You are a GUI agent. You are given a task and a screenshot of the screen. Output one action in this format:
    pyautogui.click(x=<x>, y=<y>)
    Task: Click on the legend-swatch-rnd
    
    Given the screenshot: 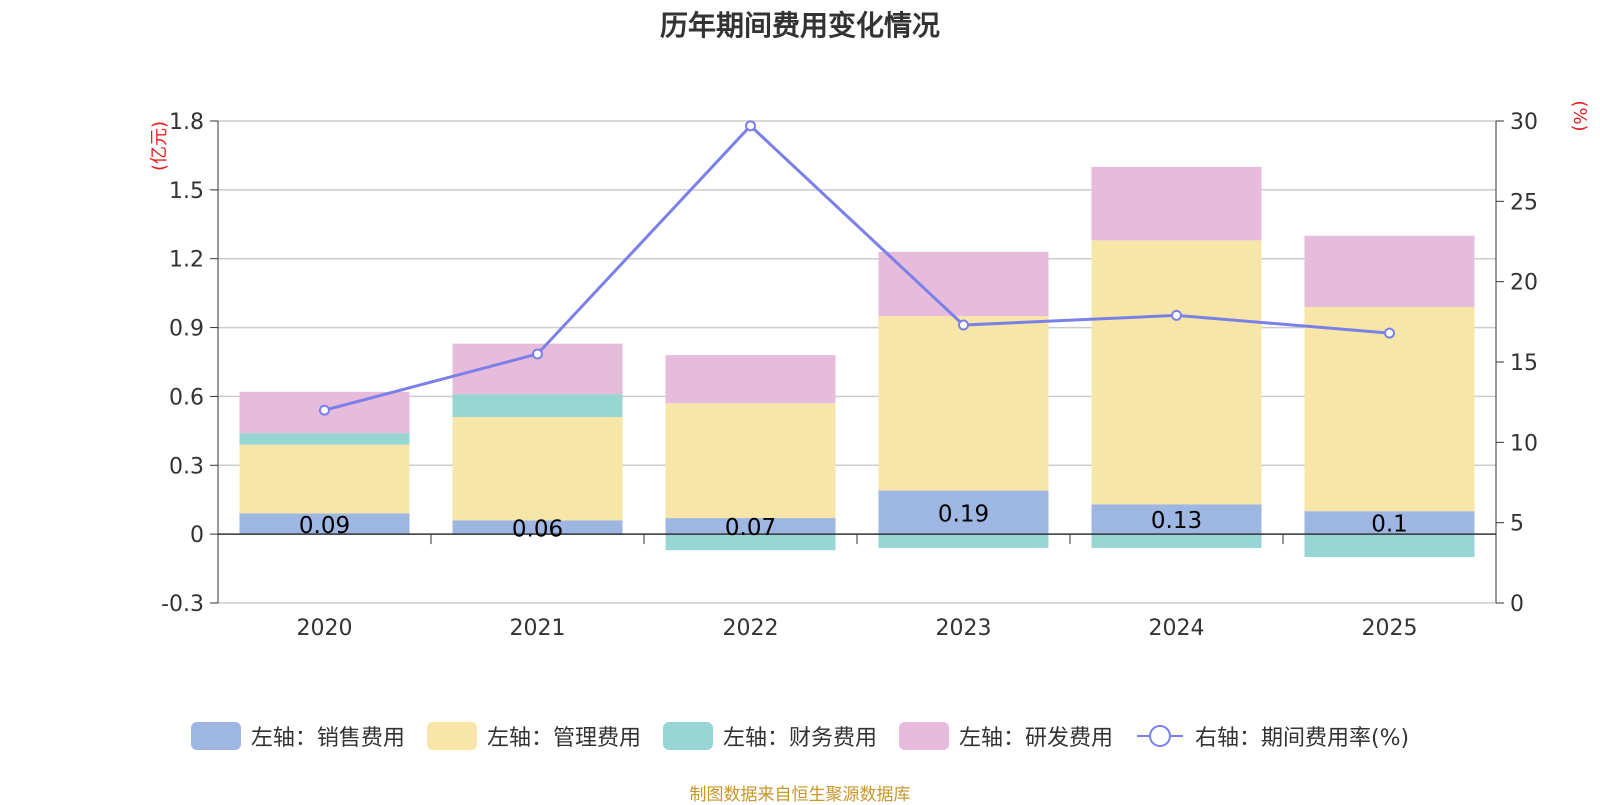 What is the action you would take?
    pyautogui.click(x=923, y=736)
    